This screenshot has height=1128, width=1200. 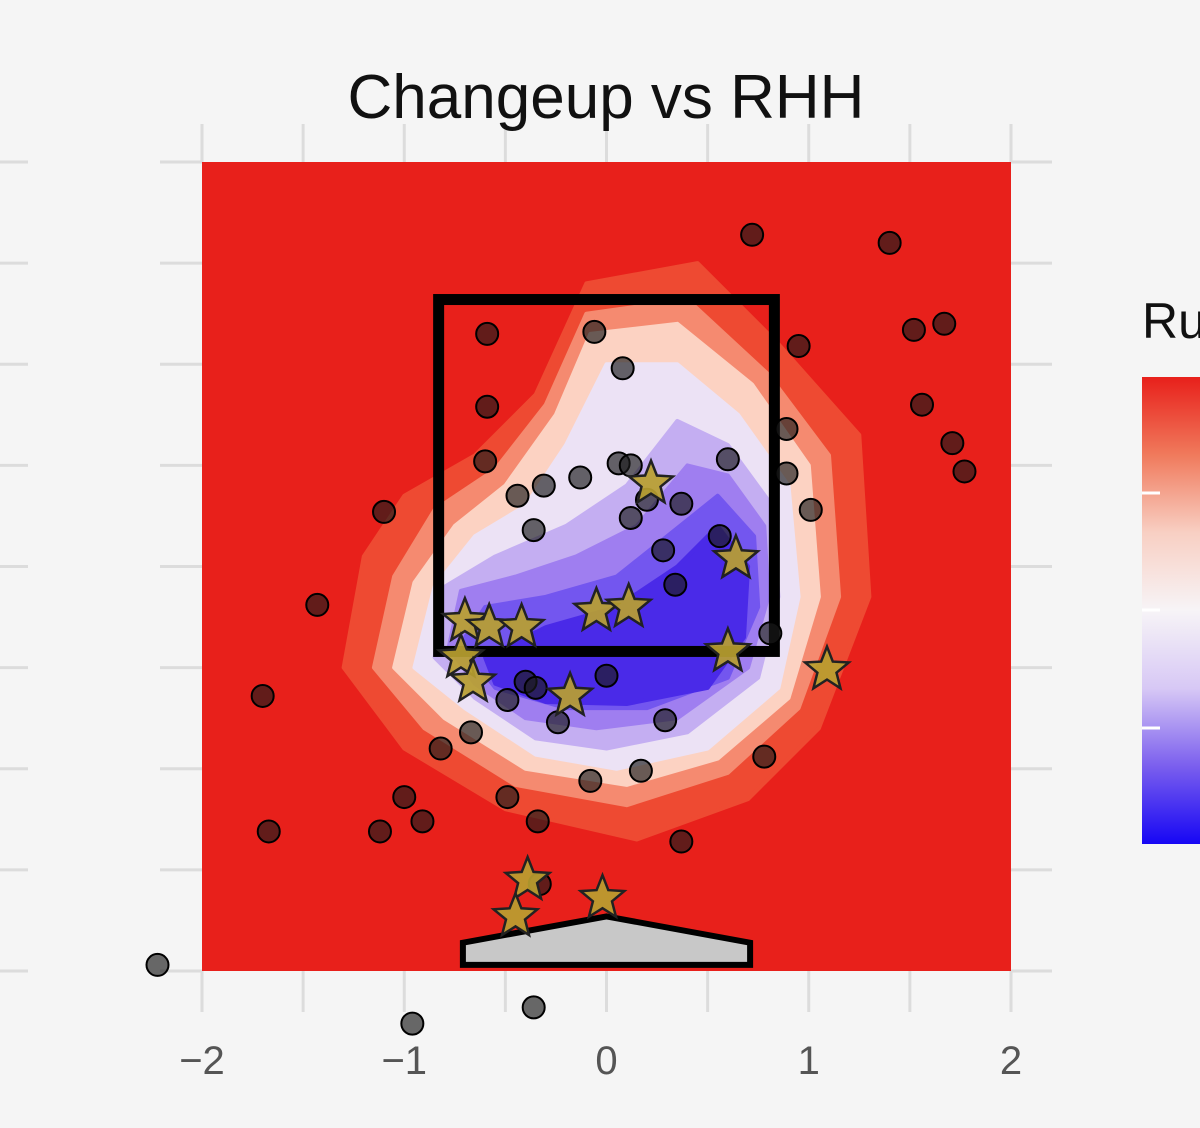 What do you see at coordinates (809, 1061) in the screenshot?
I see `x-tick-label: 1` at bounding box center [809, 1061].